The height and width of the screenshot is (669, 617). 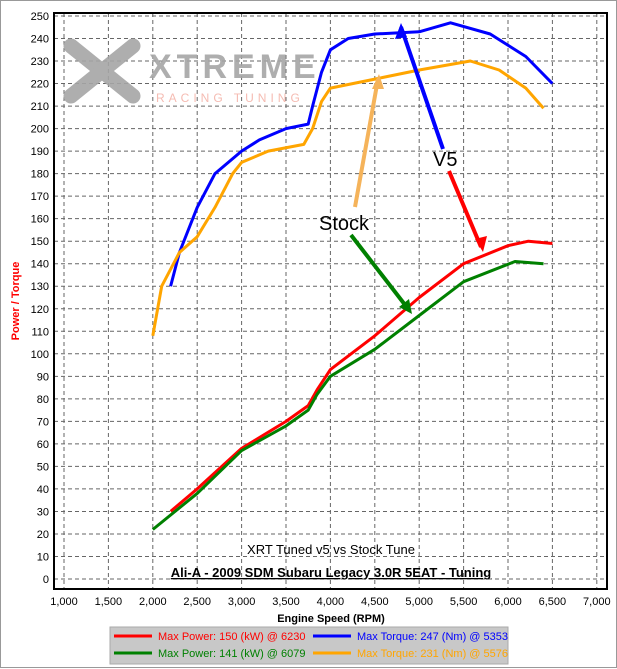 I want to click on y-tick-label: 90, so click(x=43, y=377).